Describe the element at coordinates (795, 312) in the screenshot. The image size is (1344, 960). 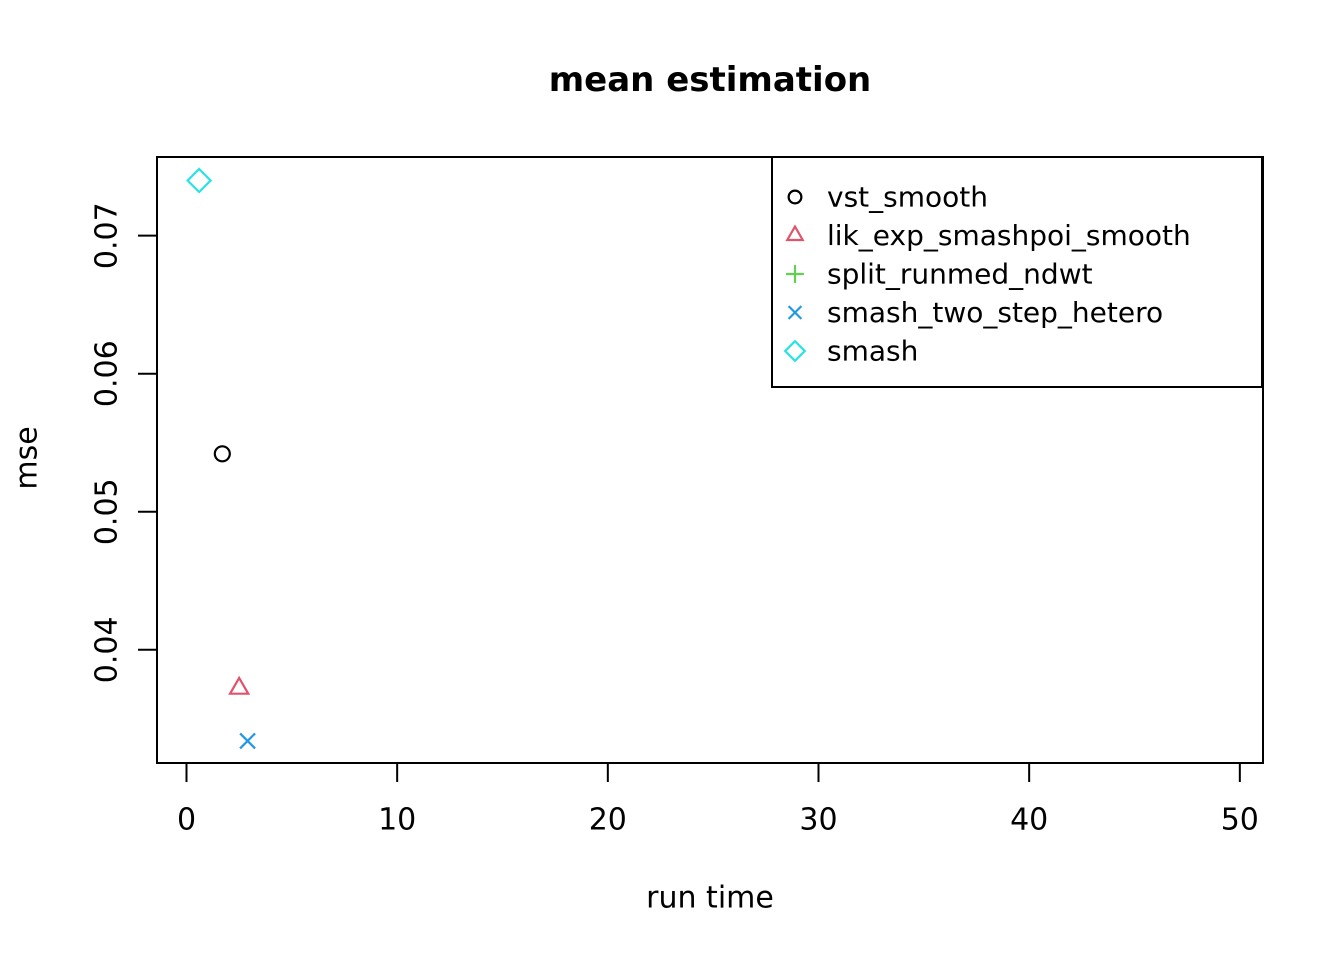
I see `x-marker-icon` at that location.